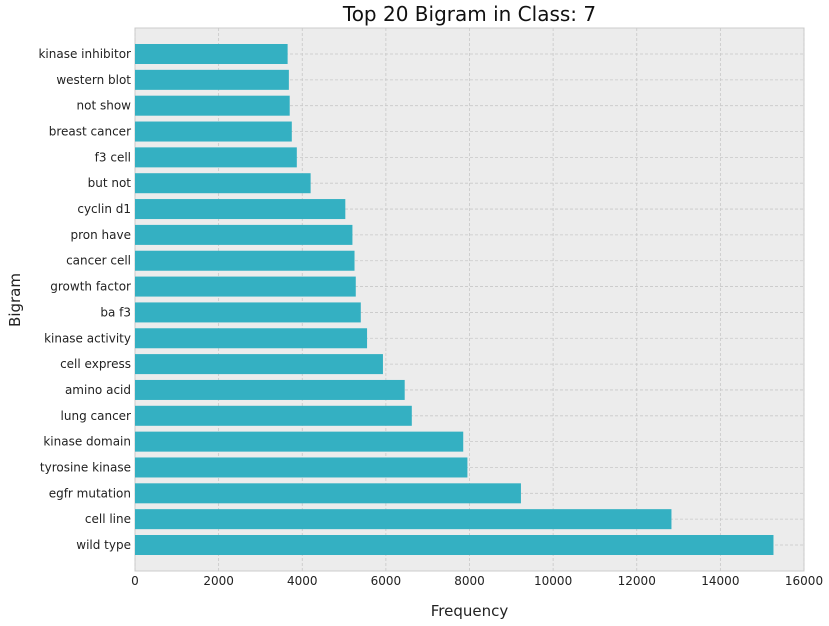 This screenshot has width=829, height=626. What do you see at coordinates (84, 54) in the screenshot?
I see `y-tick-label: kinase inhibitor` at bounding box center [84, 54].